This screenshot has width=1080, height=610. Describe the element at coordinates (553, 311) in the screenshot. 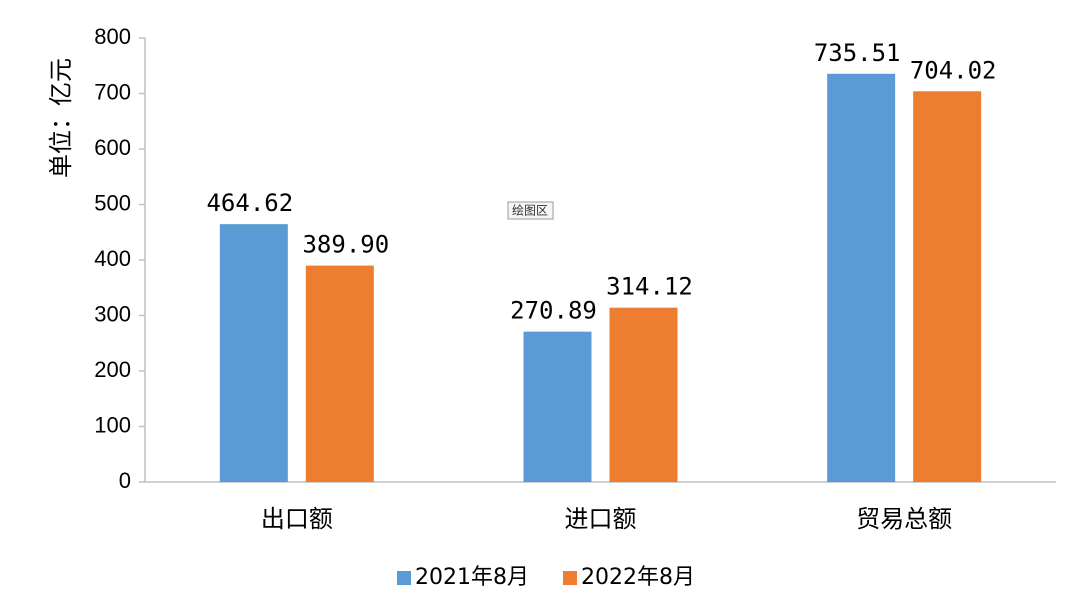

I see `bar-value-label: 270.89` at that location.